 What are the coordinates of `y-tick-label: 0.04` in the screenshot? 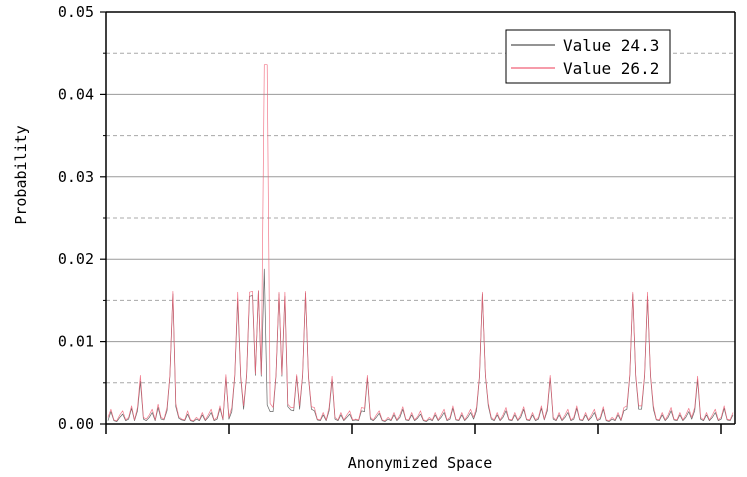 It's located at (76, 94).